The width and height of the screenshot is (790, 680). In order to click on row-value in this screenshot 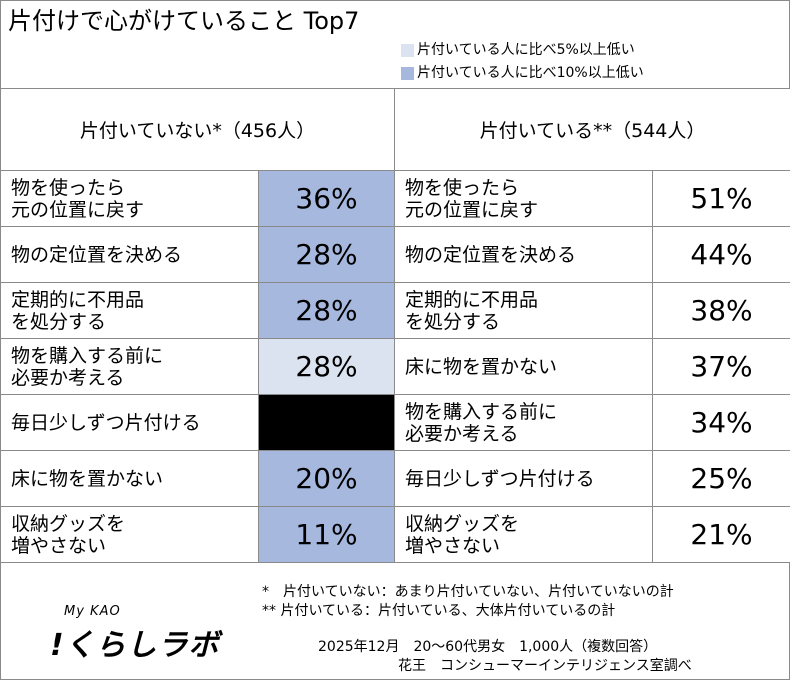, I will do `click(326, 422)`.